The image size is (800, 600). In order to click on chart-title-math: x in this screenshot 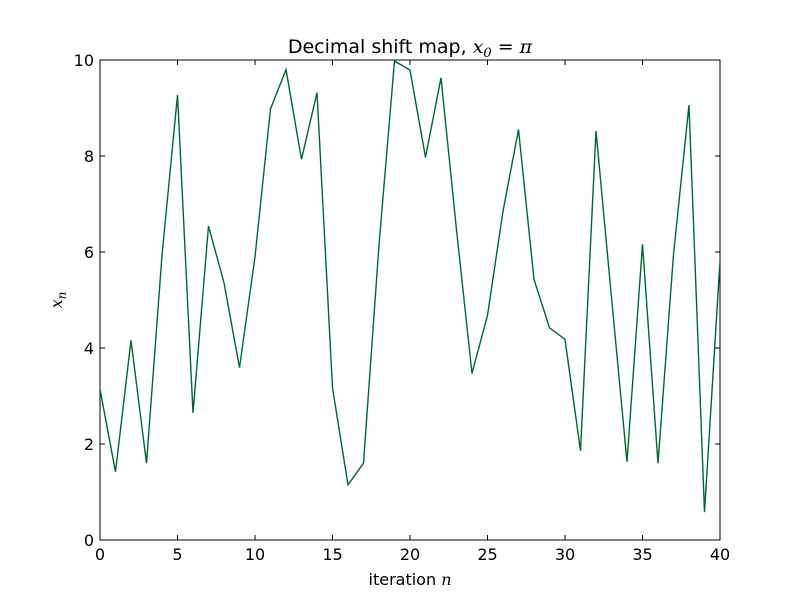, I will do `click(478, 47)`.